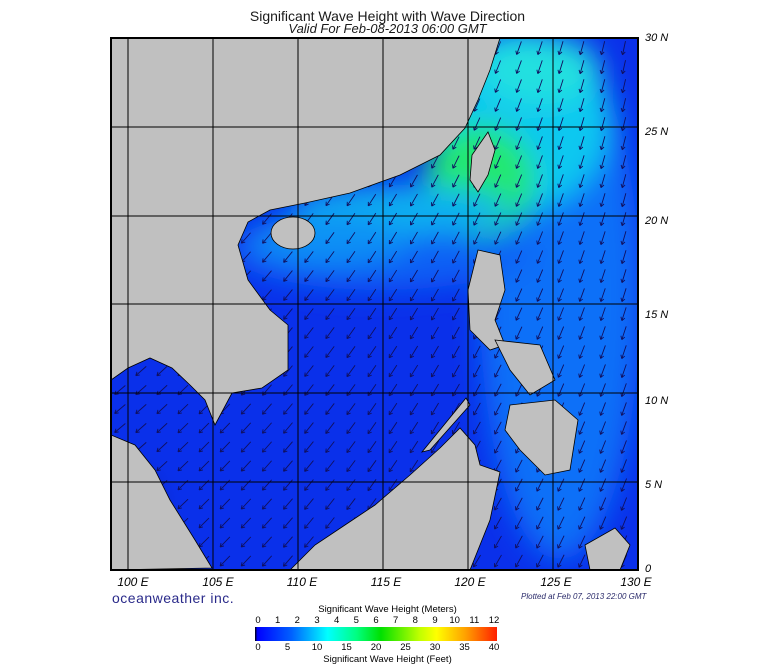  What do you see at coordinates (494, 647) in the screenshot?
I see `colorbar-tick: 40` at bounding box center [494, 647].